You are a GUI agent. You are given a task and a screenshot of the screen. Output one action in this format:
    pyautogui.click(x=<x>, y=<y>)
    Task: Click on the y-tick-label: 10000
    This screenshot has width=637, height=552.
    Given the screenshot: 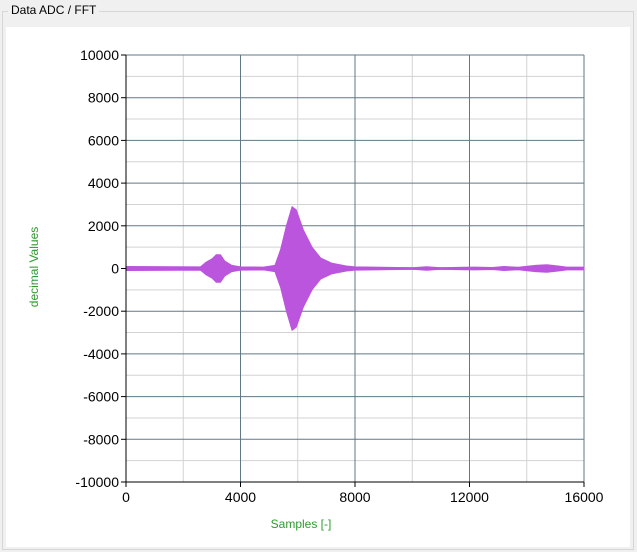 What is the action you would take?
    pyautogui.click(x=99, y=55)
    